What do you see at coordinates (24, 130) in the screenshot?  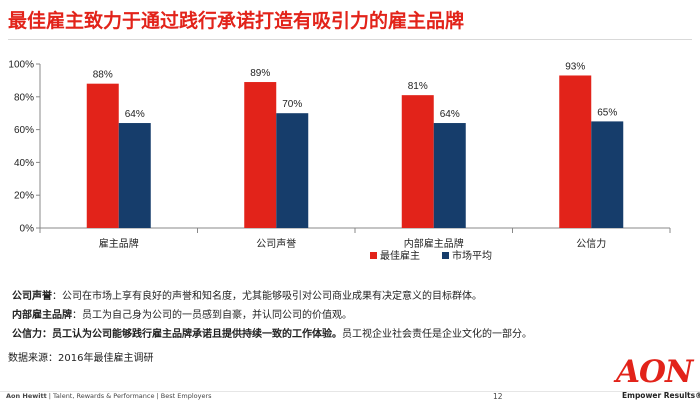 I see `y-tick-label: 60%` at bounding box center [24, 130].